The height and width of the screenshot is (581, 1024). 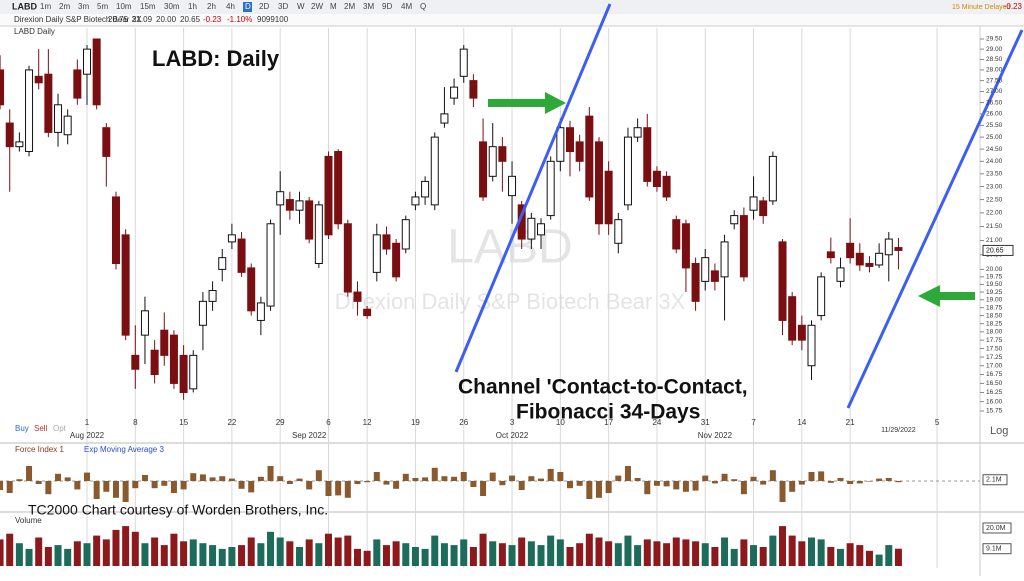 What do you see at coordinates (994, 102) in the screenshot?
I see `y-tick-label: 26.50` at bounding box center [994, 102].